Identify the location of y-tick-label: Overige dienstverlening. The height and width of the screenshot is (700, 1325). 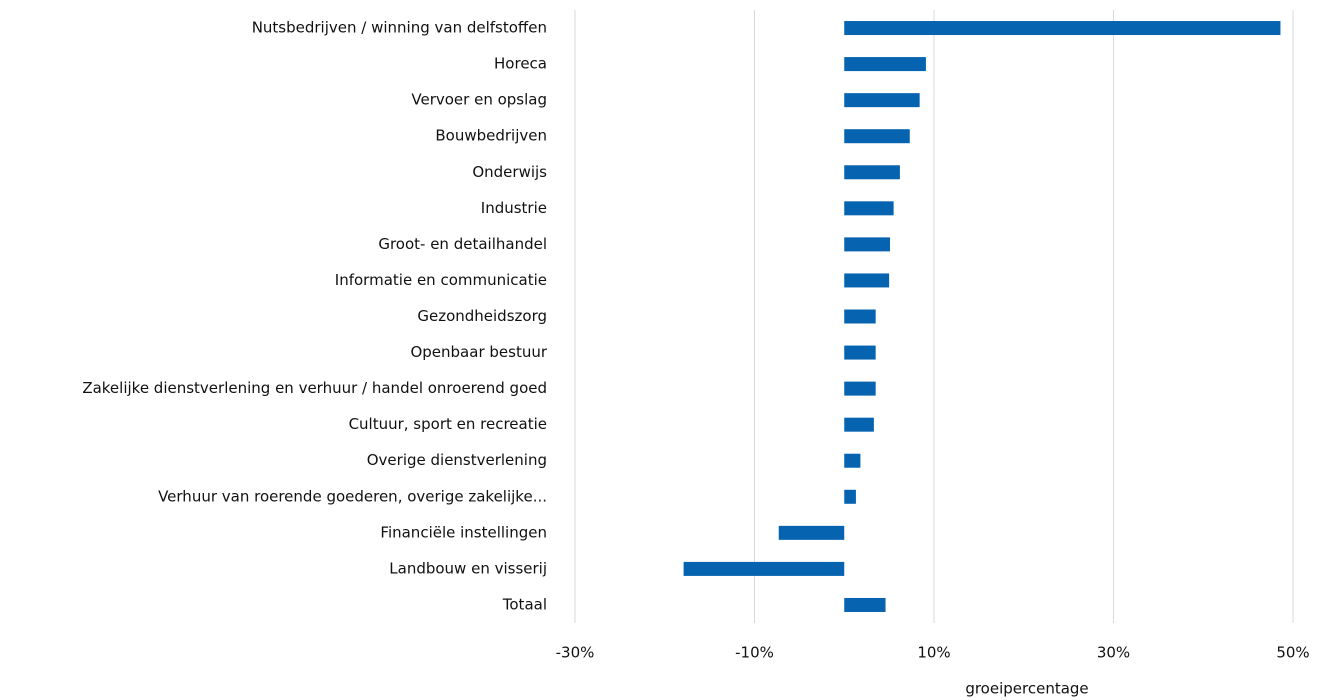
(457, 460).